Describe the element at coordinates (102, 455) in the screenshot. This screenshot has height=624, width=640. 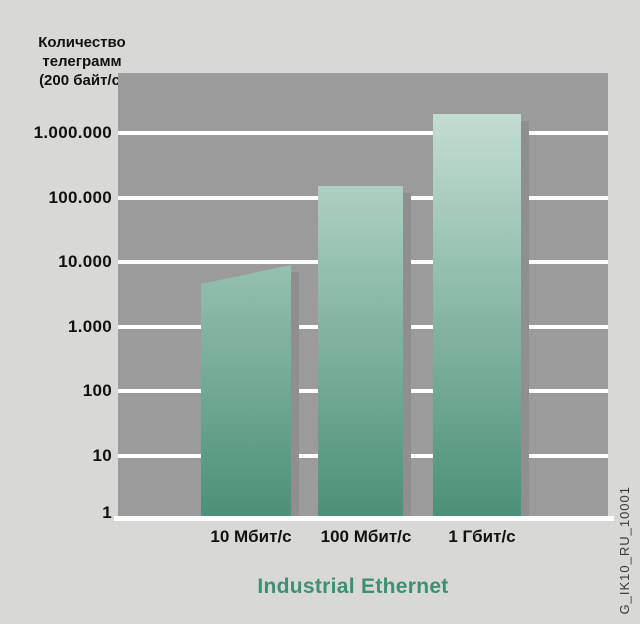
I see `y-tick-label: 10` at that location.